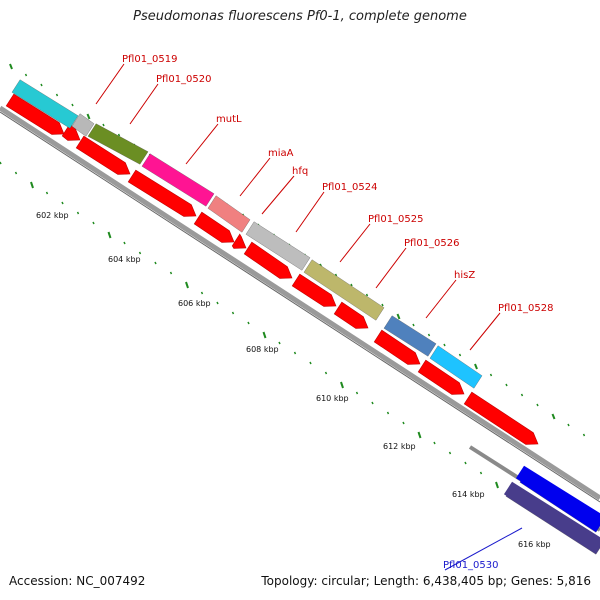  I want to click on gene-label: Pfl01_0528, so click(526, 308).